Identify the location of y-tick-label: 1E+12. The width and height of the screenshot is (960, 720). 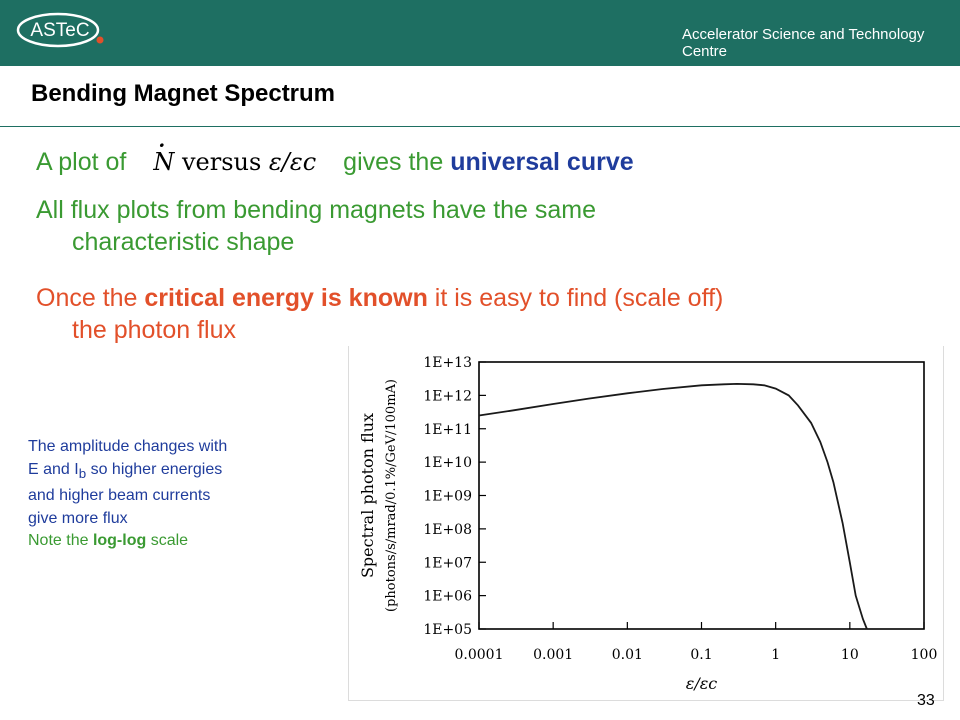
(447, 396).